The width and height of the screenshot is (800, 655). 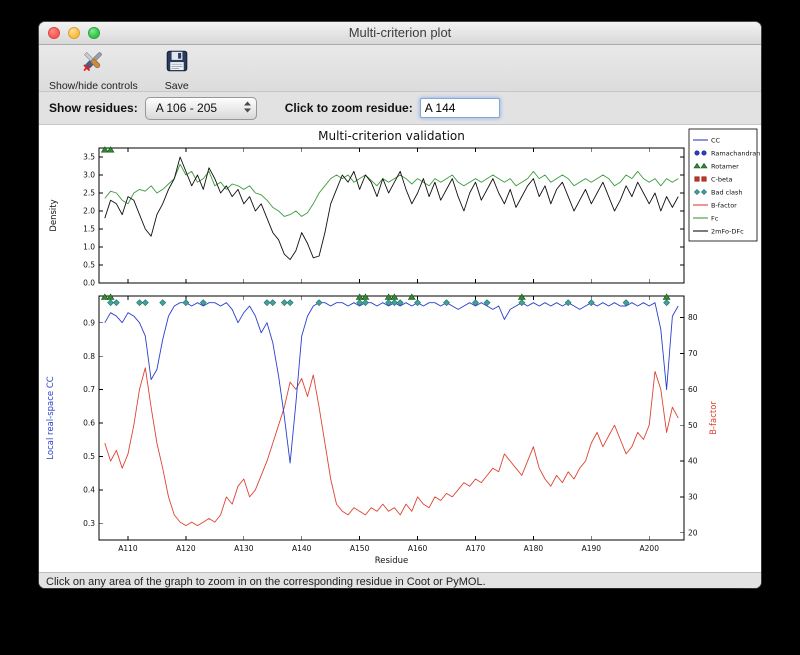 I want to click on minimize-button, so click(x=74, y=33).